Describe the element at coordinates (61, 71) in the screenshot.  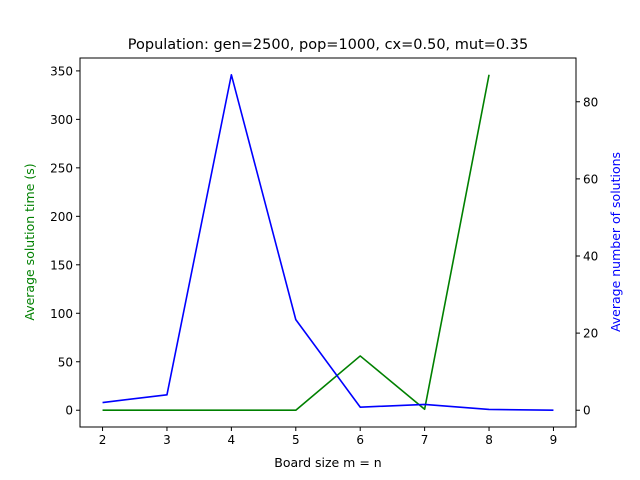
I see `y-left-tick-label: 350` at that location.